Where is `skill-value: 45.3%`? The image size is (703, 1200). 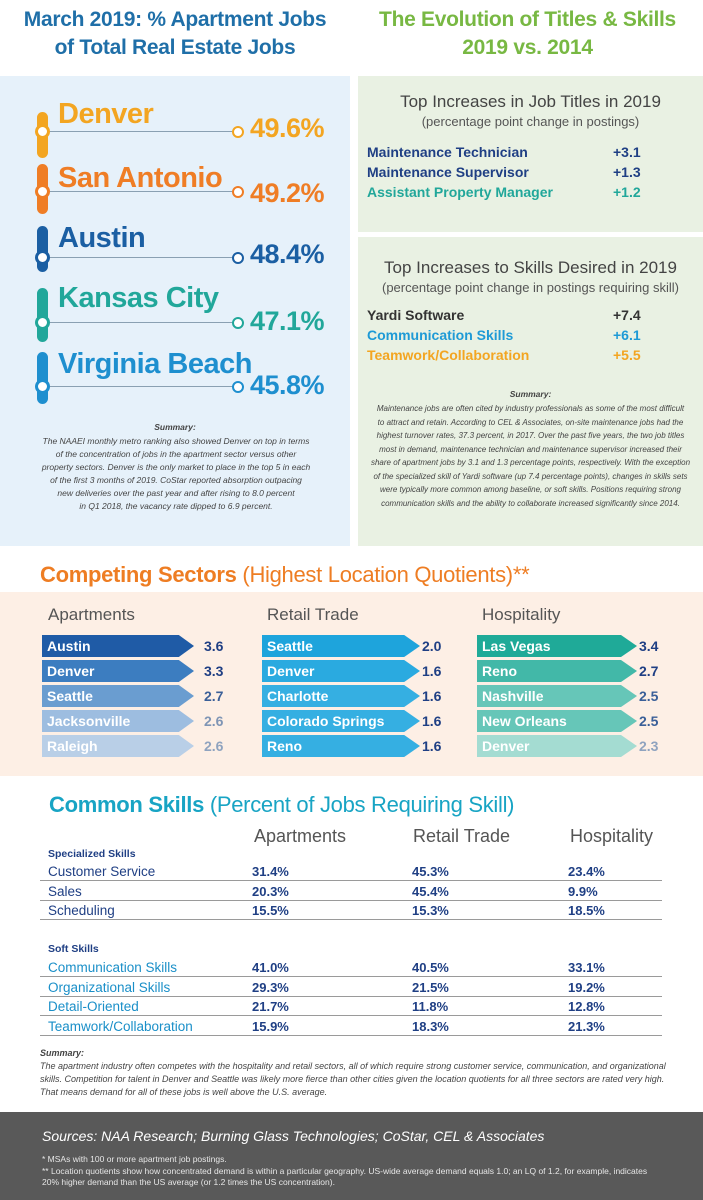
skill-value: 45.3% is located at coordinates (430, 871).